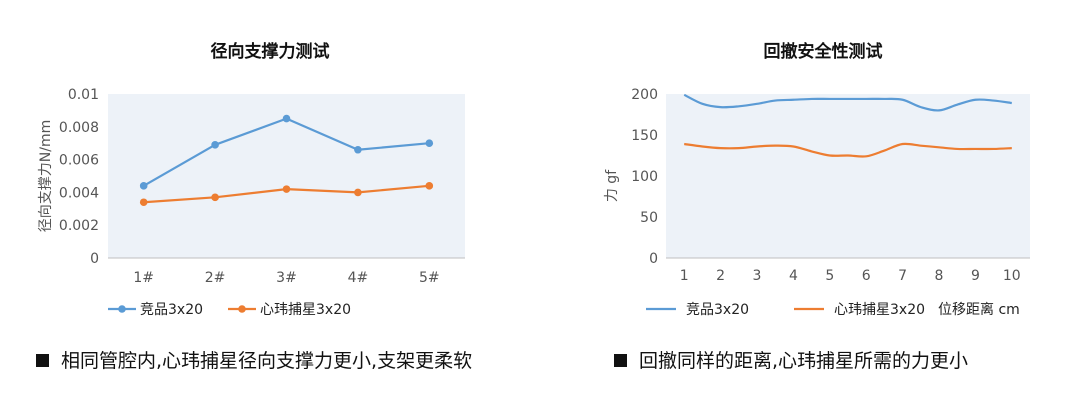 The image size is (1080, 402). Describe the element at coordinates (612, 185) in the screenshot. I see `y-axis-label: 力 gf` at that location.